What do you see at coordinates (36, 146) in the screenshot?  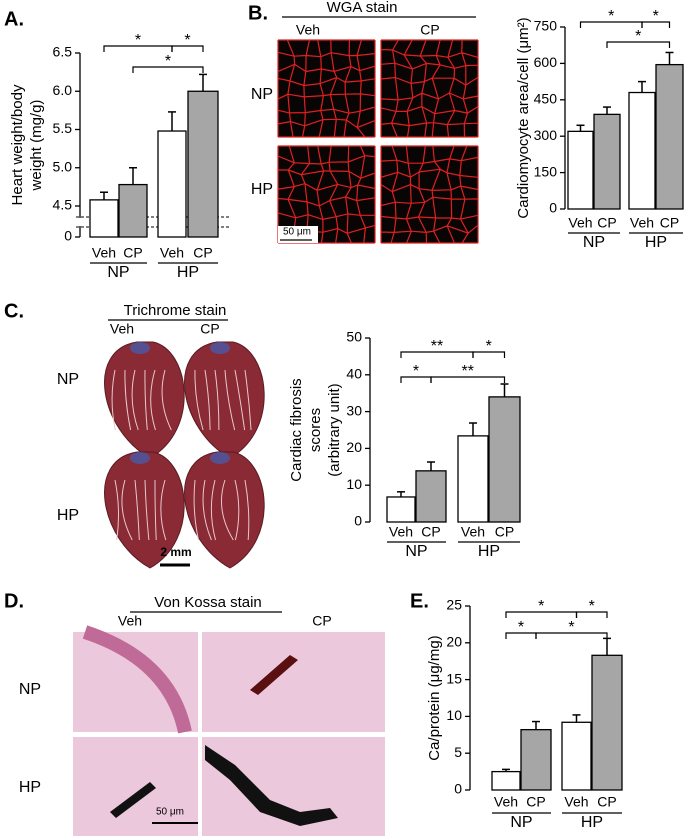 I see `y-axis-label: weight (mg/g)` at bounding box center [36, 146].